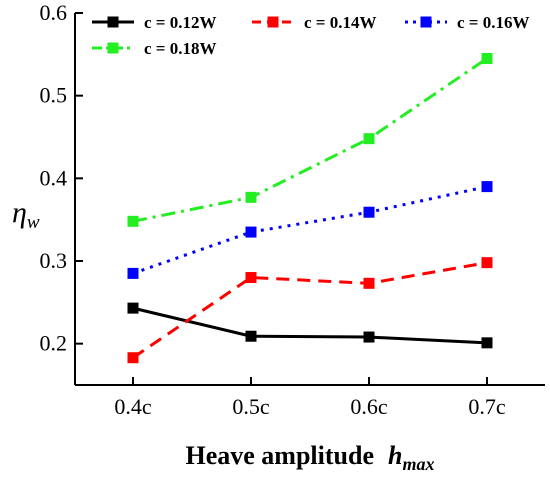 Image resolution: width=550 pixels, height=477 pixels. What do you see at coordinates (133, 406) in the screenshot?
I see `x-tick-label-0: 0.4c` at bounding box center [133, 406].